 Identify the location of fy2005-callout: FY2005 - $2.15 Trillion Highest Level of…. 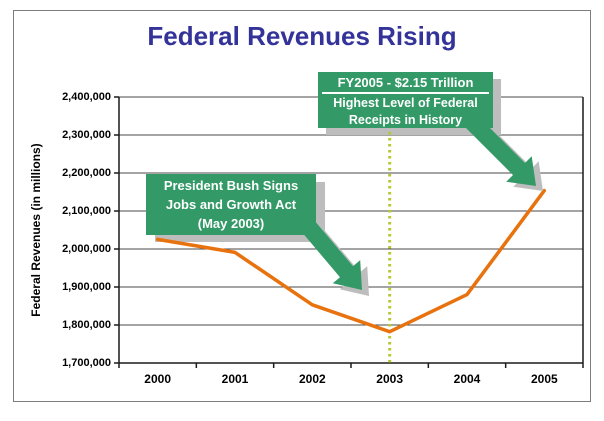
(405, 100).